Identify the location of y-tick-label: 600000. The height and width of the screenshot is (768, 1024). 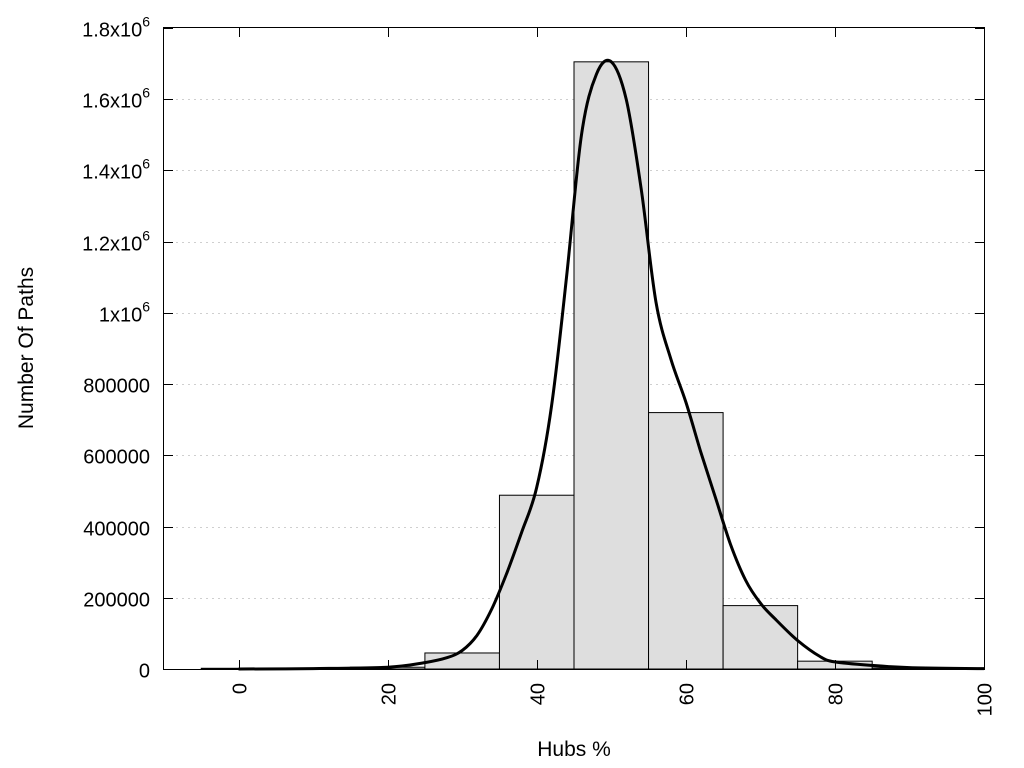
(116, 458).